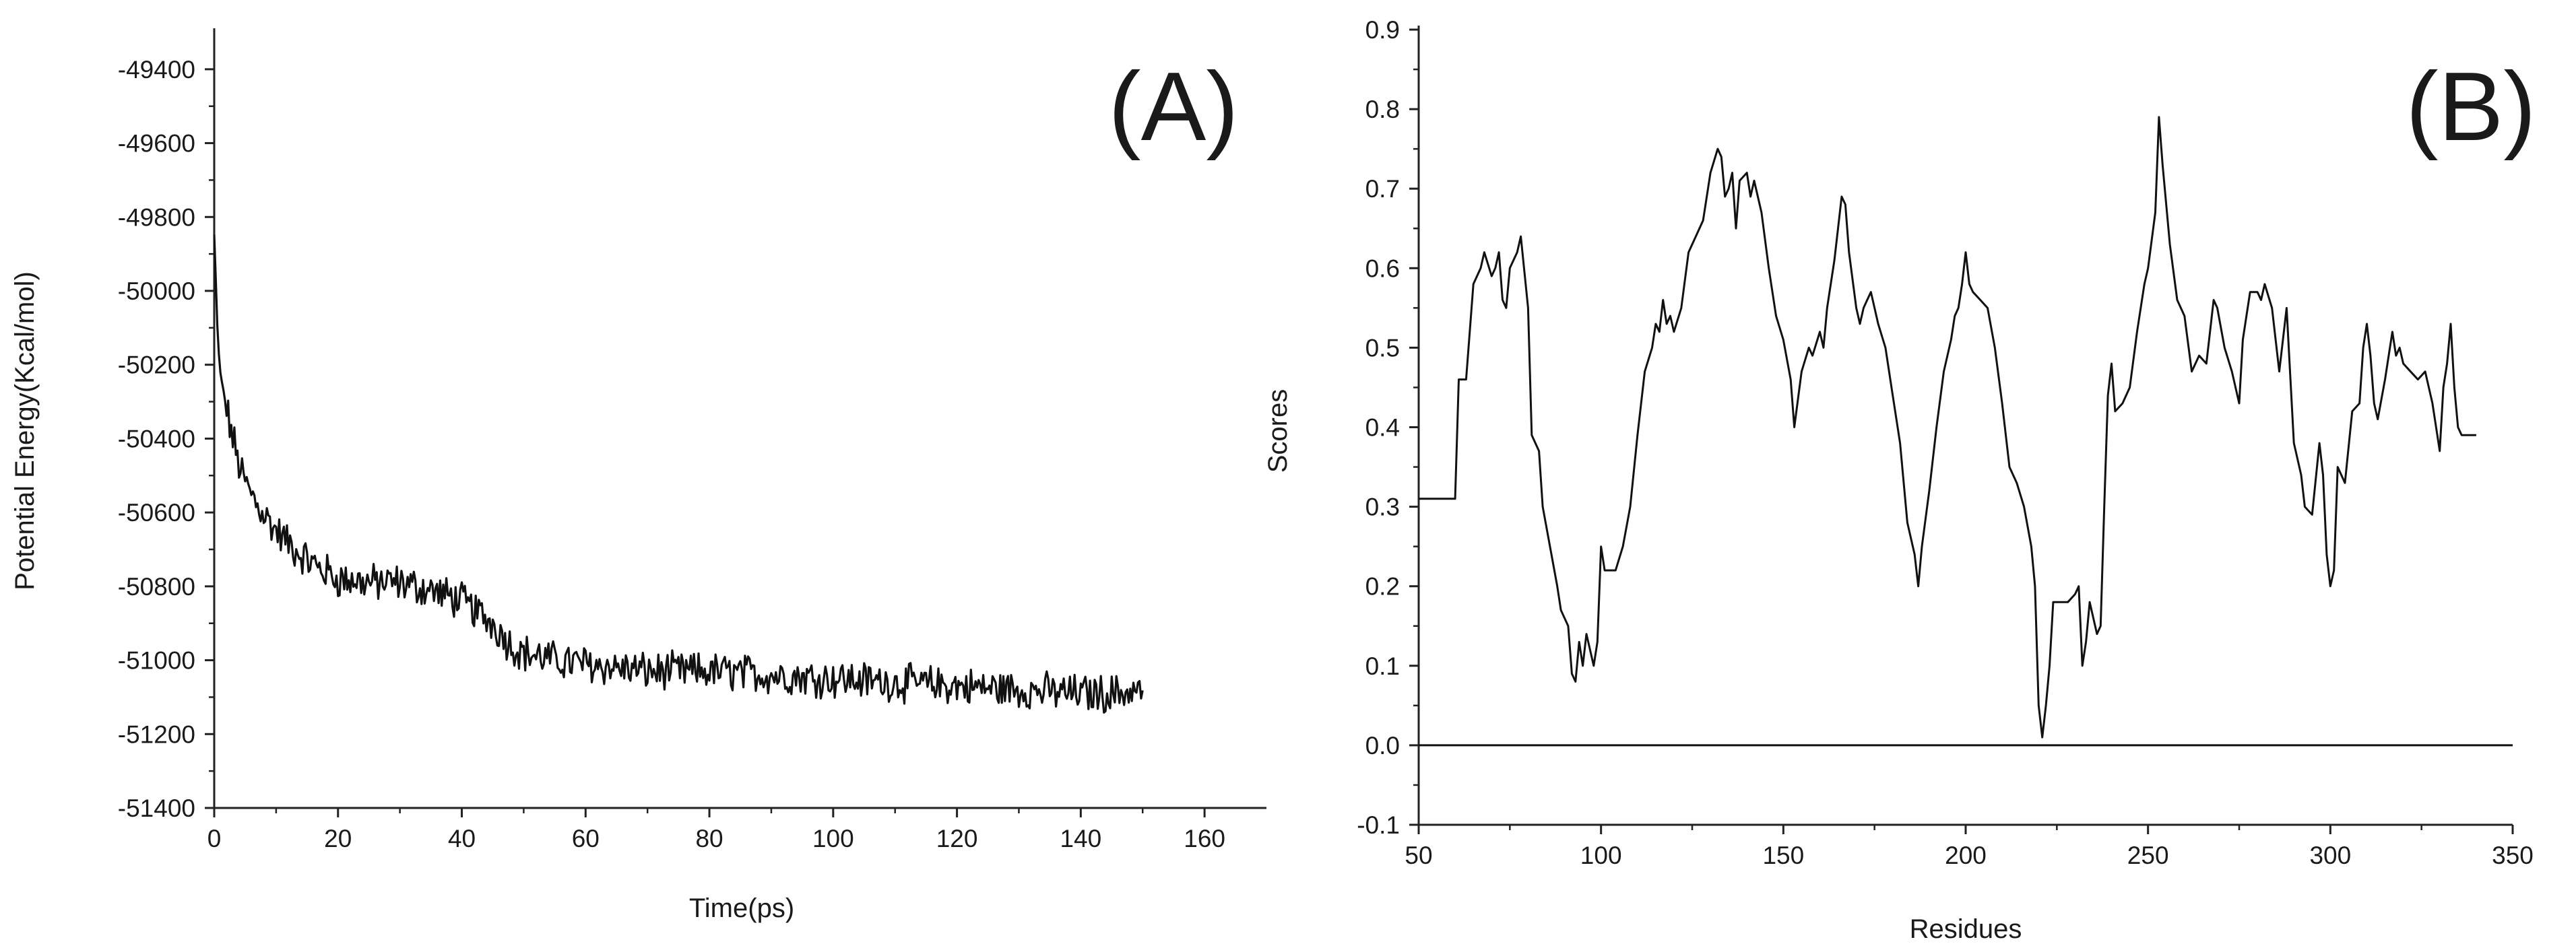 Image resolution: width=2576 pixels, height=948 pixels. I want to click on y-tick-label: -51200, so click(156, 734).